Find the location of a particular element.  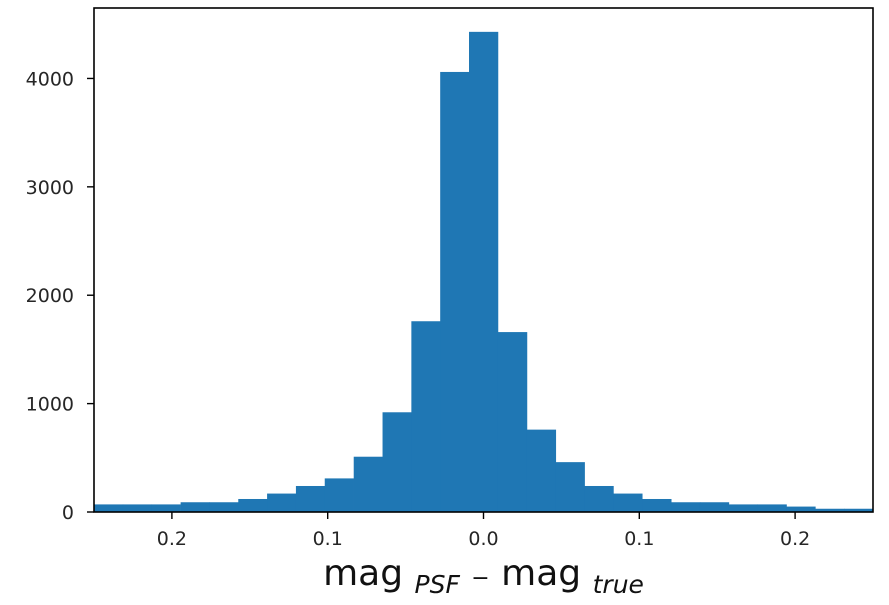

y-tick-label: 4000 is located at coordinates (50, 79).